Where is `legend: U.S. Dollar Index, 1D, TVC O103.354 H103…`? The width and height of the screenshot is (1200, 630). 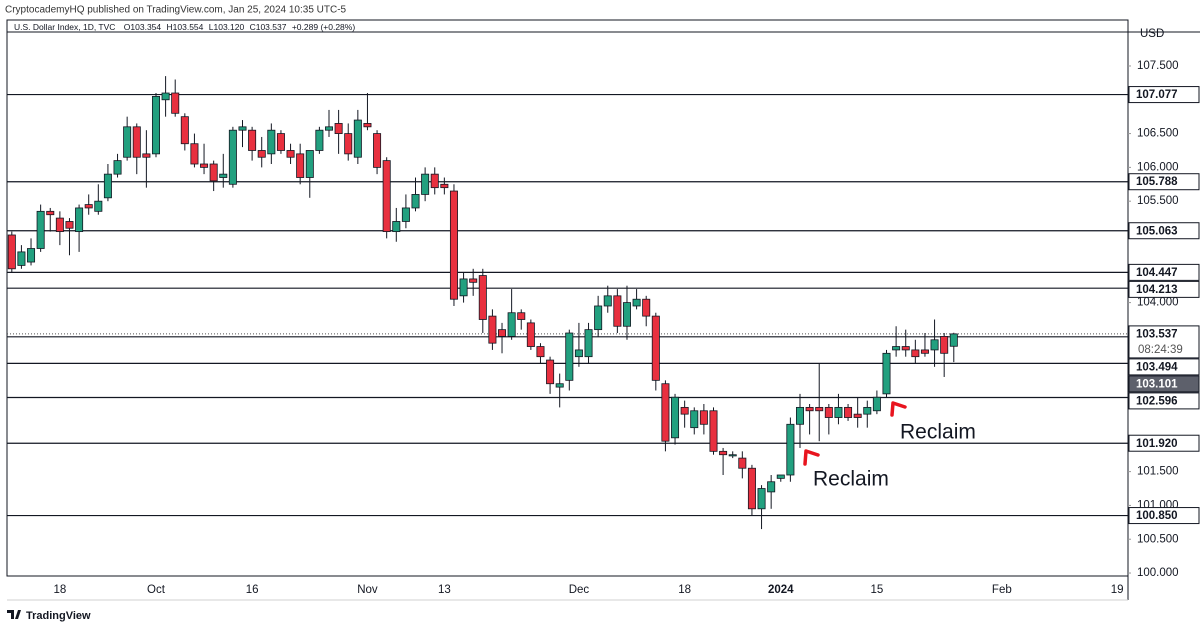
legend: U.S. Dollar Index, 1D, TVC O103.354 H103… is located at coordinates (184, 27).